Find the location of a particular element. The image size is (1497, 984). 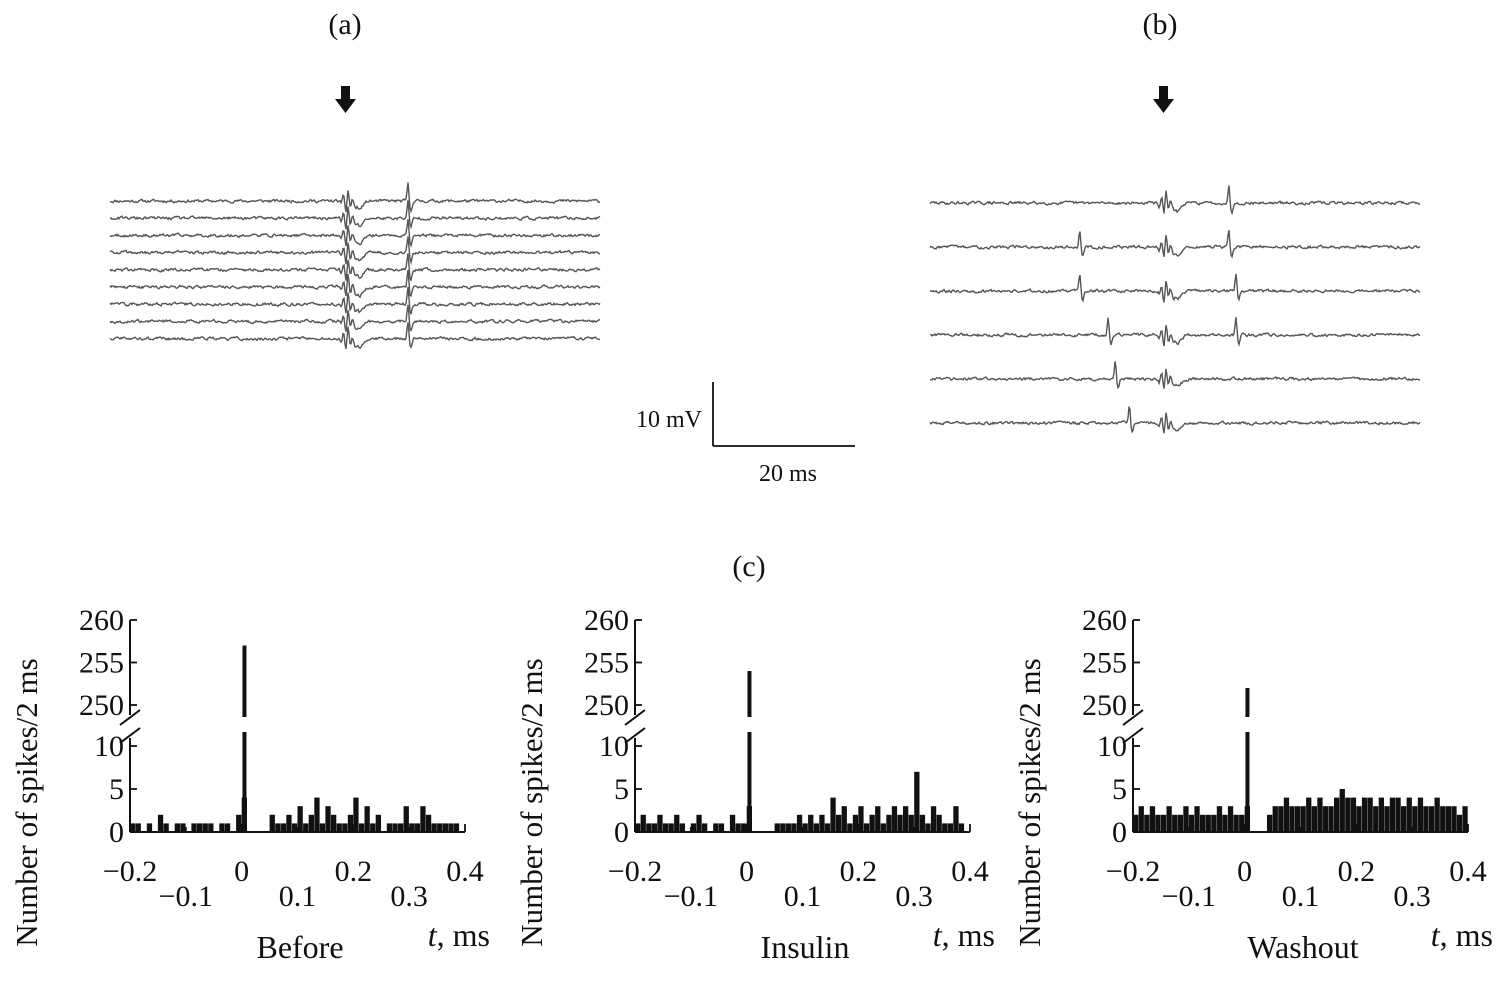

x-tick-label: 0.1 is located at coordinates (1301, 896).